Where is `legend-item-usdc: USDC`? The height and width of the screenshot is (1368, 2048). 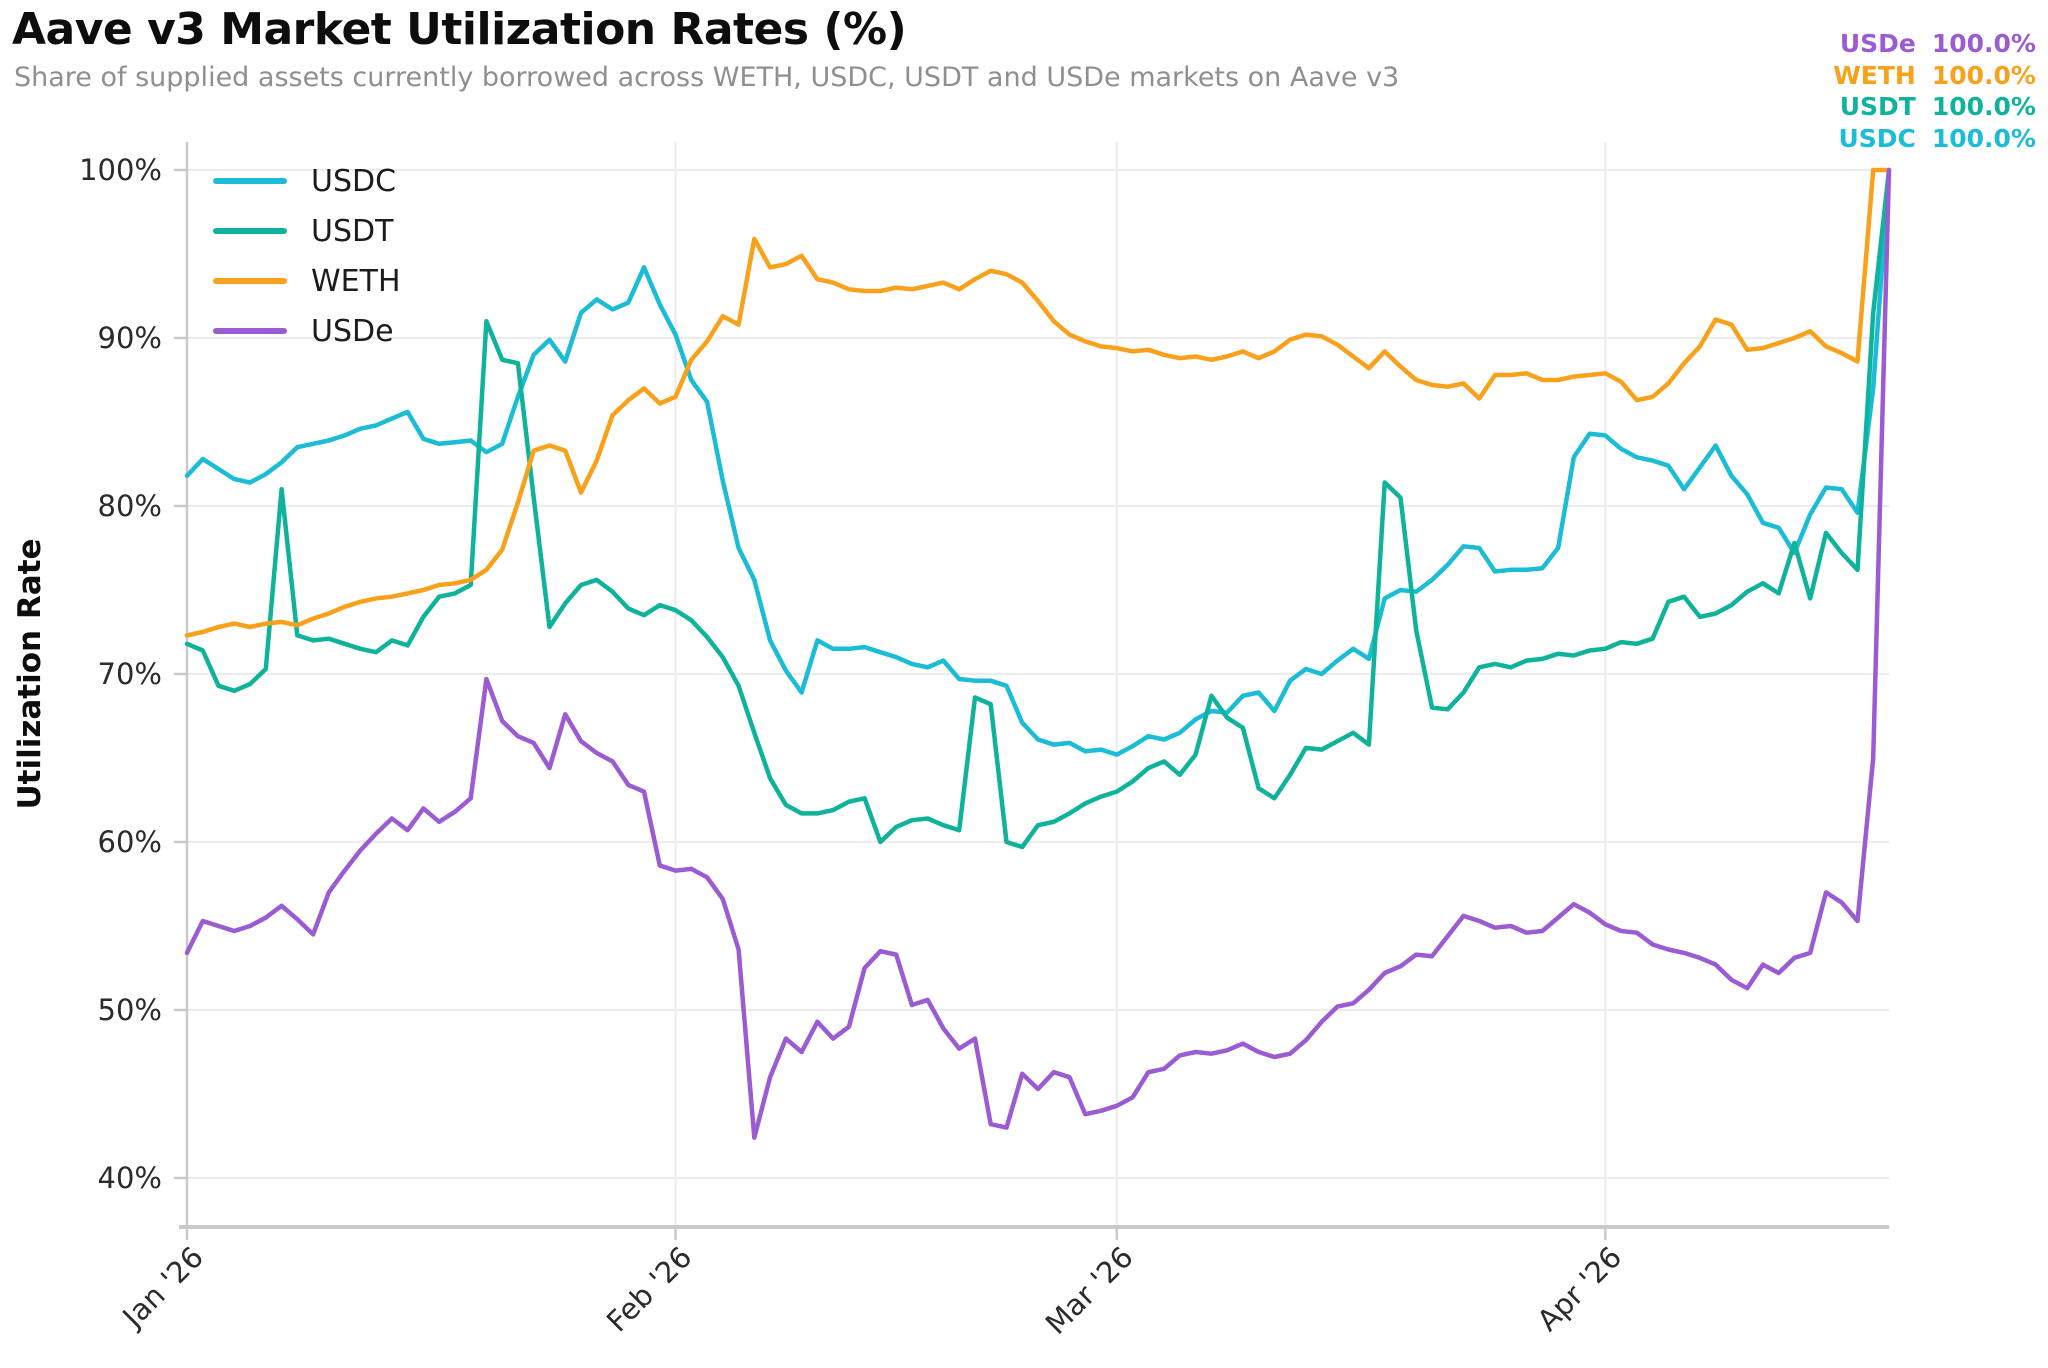 legend-item-usdc: USDC is located at coordinates (307, 181).